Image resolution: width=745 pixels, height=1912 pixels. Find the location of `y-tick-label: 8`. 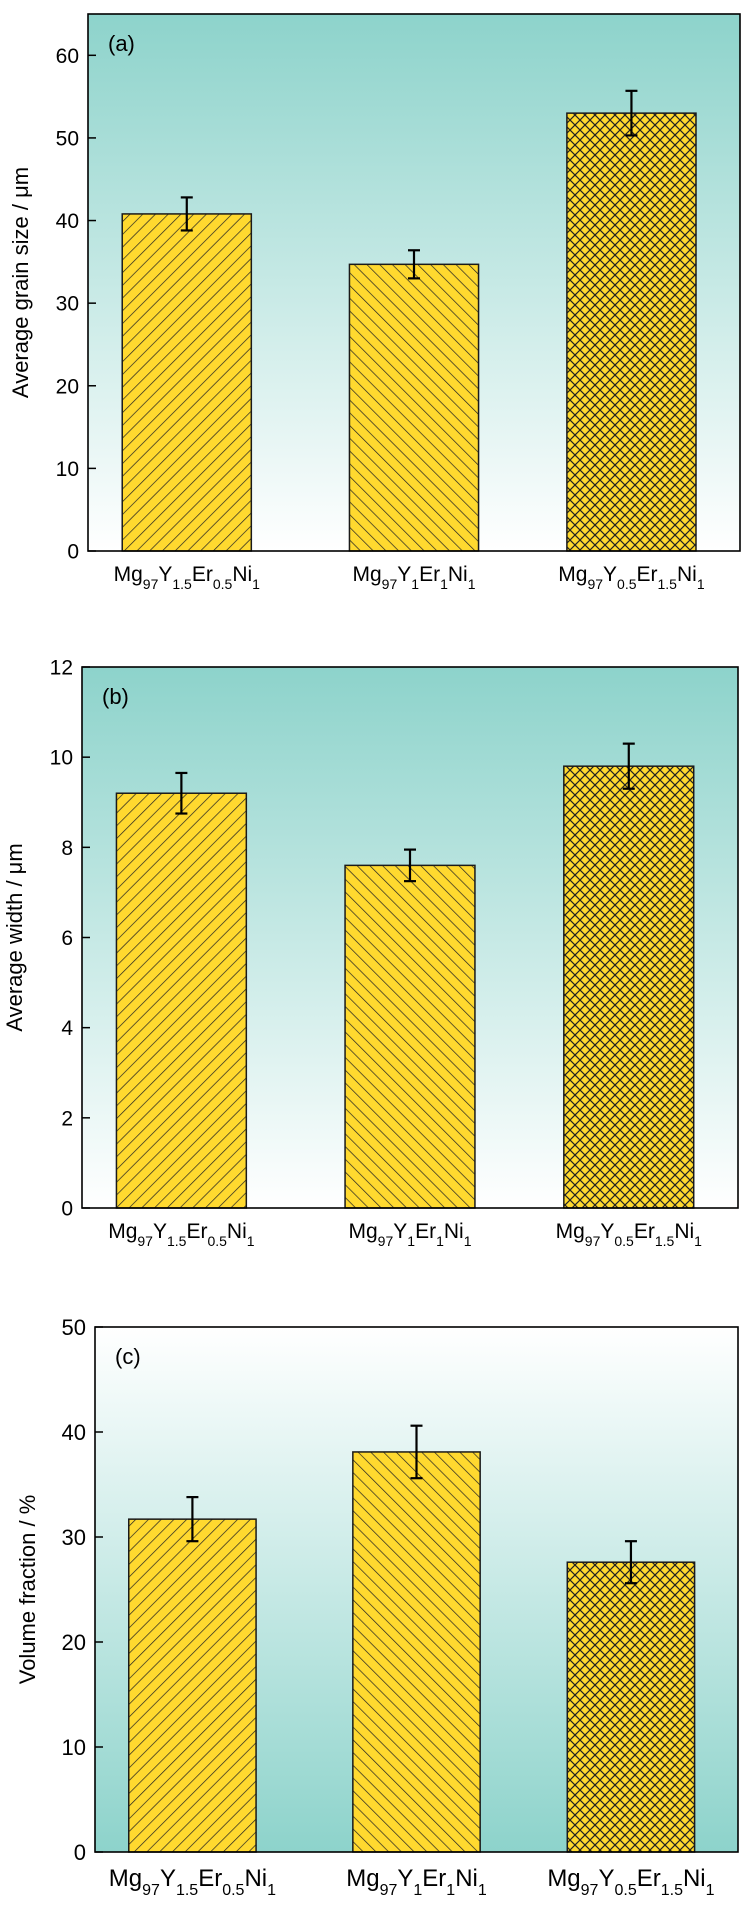

y-tick-label: 8 is located at coordinates (67, 848).